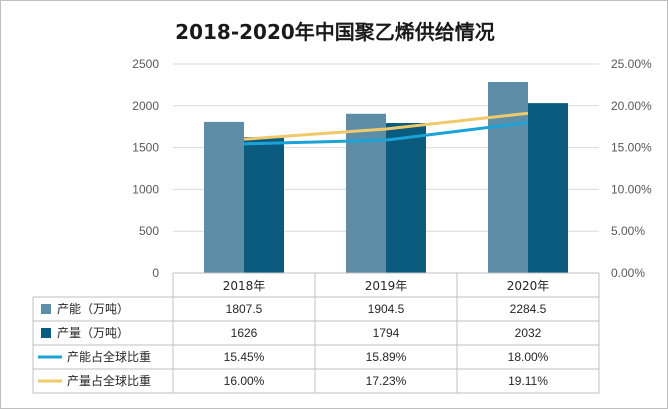 The image size is (668, 409). What do you see at coordinates (93, 333) in the screenshot?
I see `legend-label: 产量（万吨）` at bounding box center [93, 333].